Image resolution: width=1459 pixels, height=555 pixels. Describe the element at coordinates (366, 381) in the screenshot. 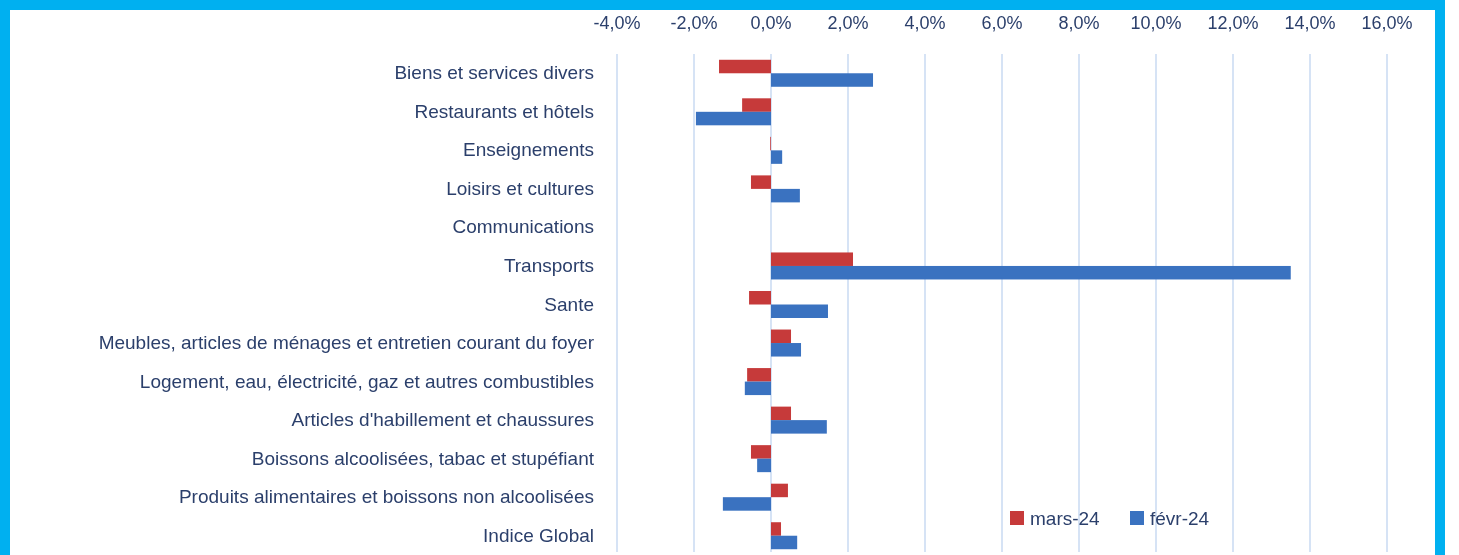

I see `y-tick-label: Logement, eau, électricité, gaz et autres combustibles` at that location.